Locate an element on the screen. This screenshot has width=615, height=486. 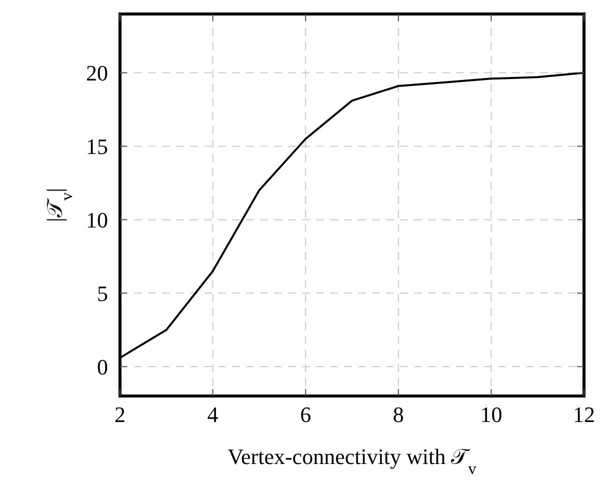
y-tick-label: 15 is located at coordinates (97, 146).